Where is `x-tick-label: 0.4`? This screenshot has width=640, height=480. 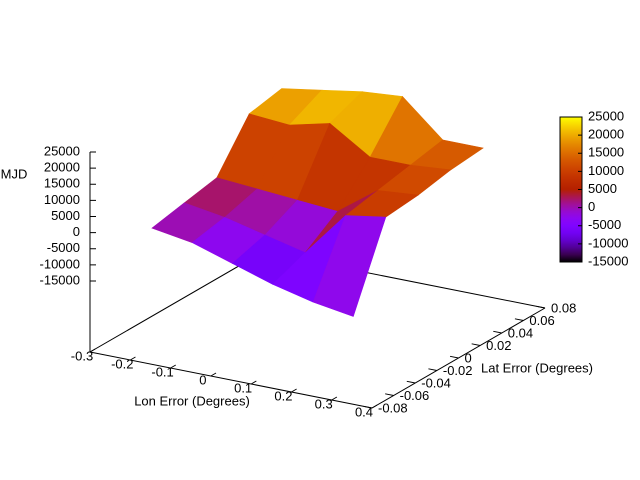 x-tick-label: 0.4 is located at coordinates (364, 411).